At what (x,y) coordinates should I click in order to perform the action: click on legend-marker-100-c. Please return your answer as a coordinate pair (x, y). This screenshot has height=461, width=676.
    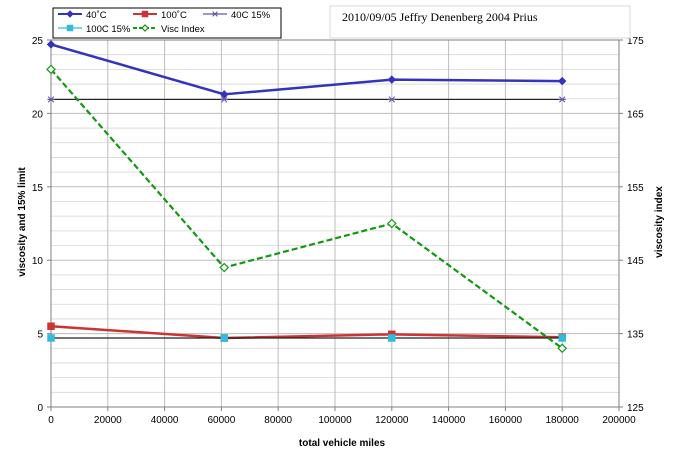
    Looking at the image, I should click on (145, 14).